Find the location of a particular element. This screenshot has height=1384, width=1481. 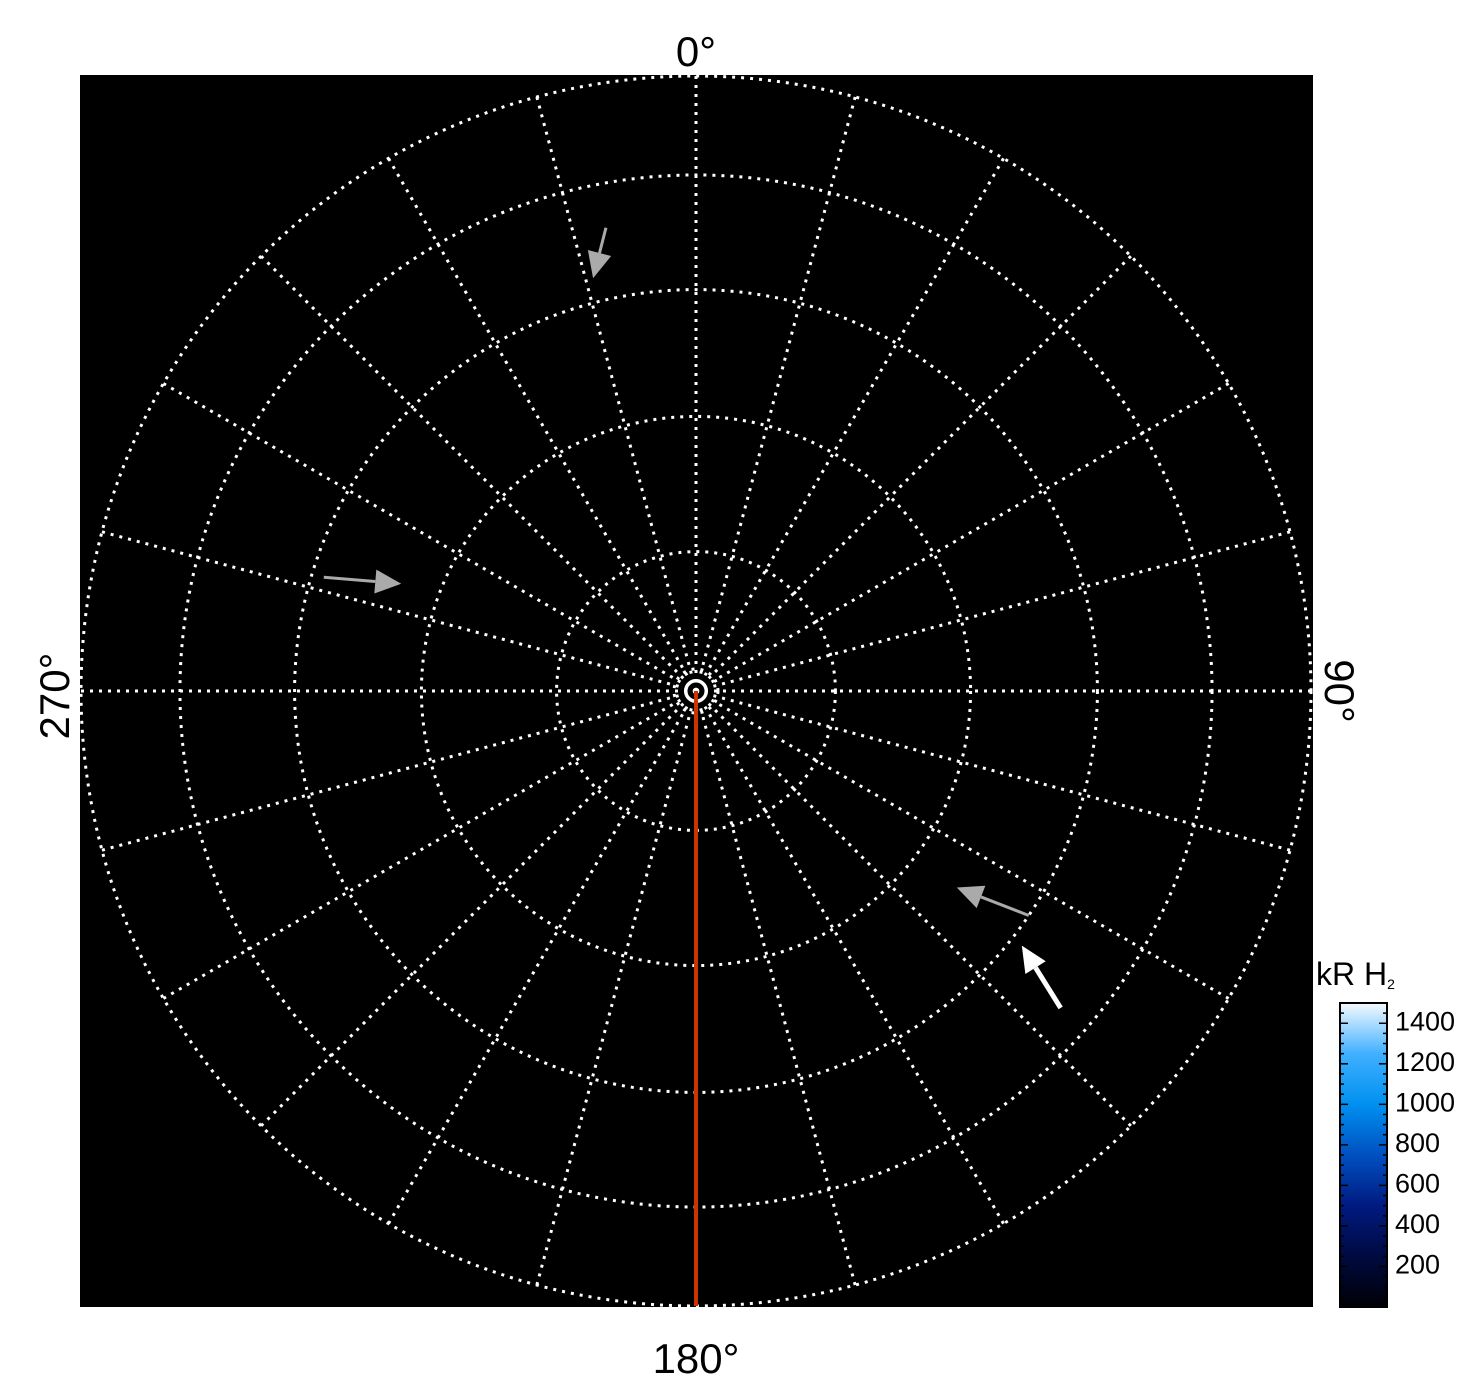

colorbar-title-main: kR H is located at coordinates (1351, 974).